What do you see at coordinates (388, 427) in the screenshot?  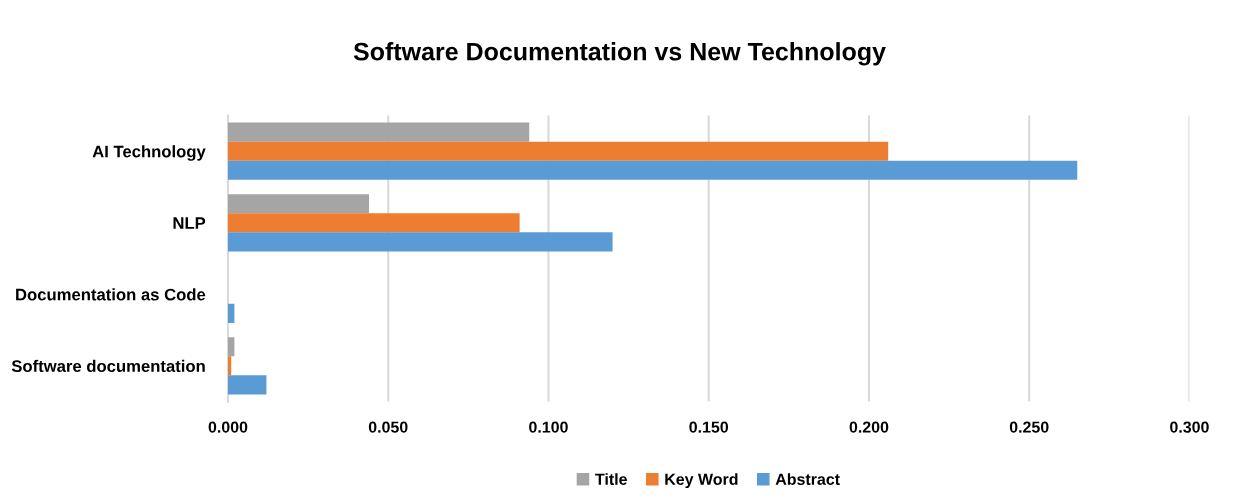 I see `x-tick-label: 0.050` at bounding box center [388, 427].